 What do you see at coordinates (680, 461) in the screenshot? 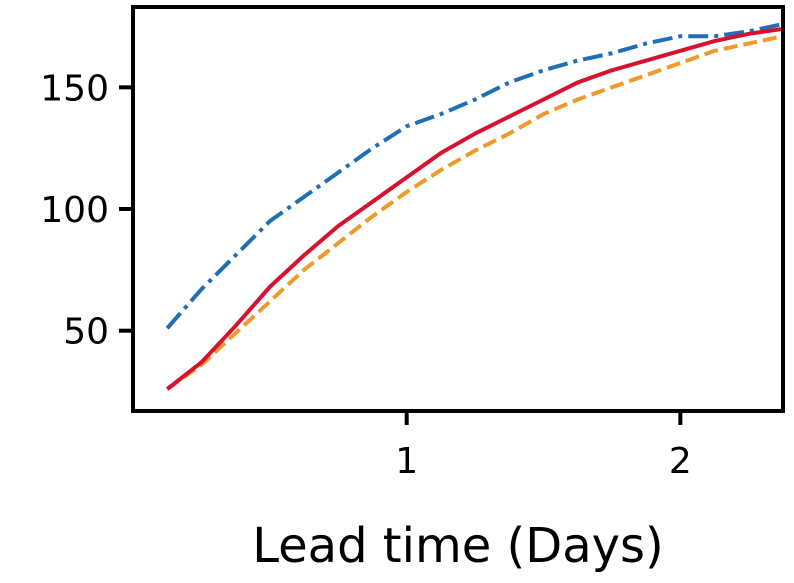
I see `x-tick-label: 2` at bounding box center [680, 461].